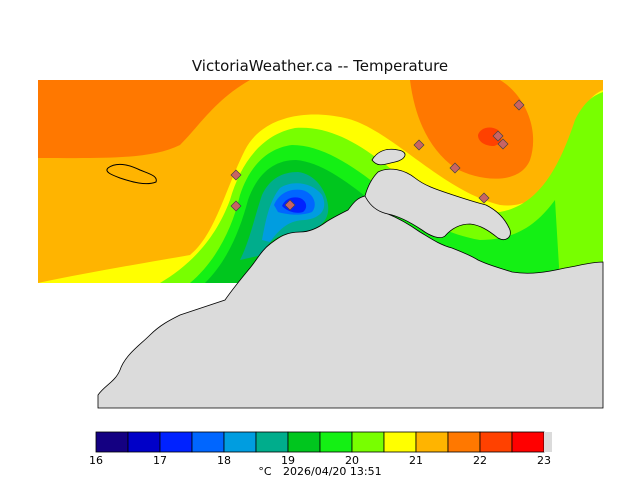 This screenshot has height=480, width=640. Describe the element at coordinates (131, 174) in the screenshot. I see `island-outline` at that location.